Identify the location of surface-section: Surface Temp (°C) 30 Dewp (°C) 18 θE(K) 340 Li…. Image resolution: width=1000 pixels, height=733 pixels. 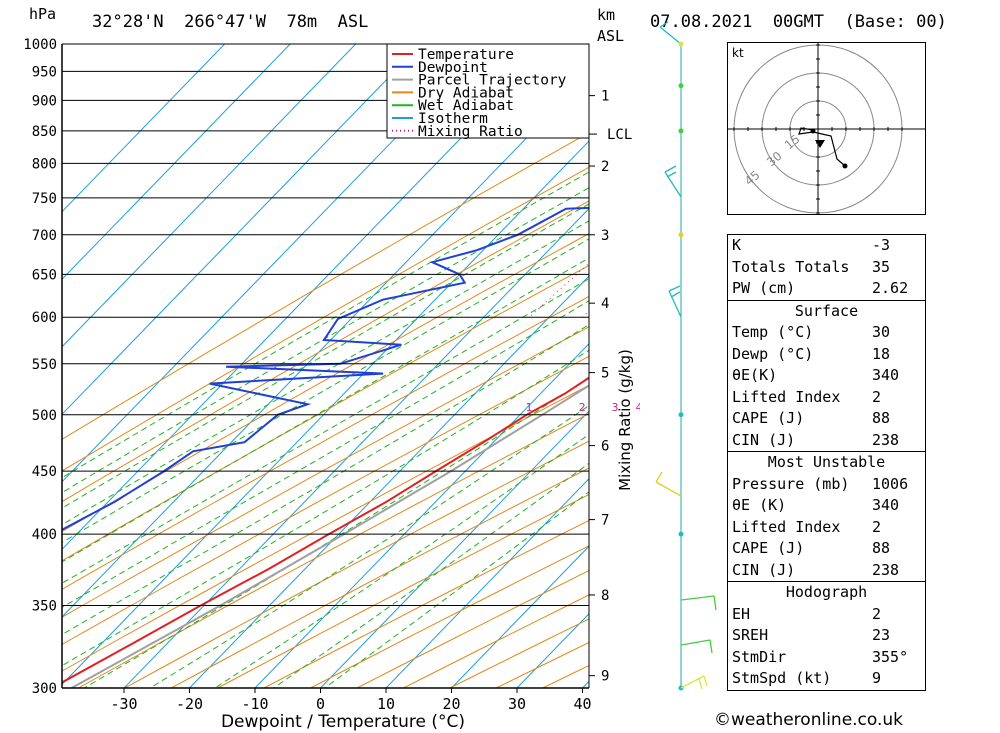
(826, 375).